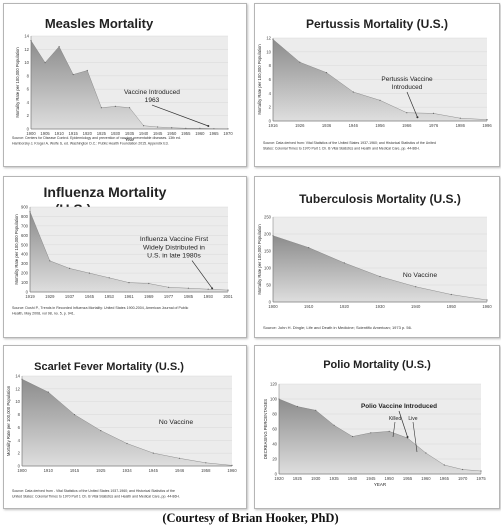 The width and height of the screenshot is (501, 529). What do you see at coordinates (75, 470) in the screenshot?
I see `x-tick-label: 1915` at bounding box center [75, 470].